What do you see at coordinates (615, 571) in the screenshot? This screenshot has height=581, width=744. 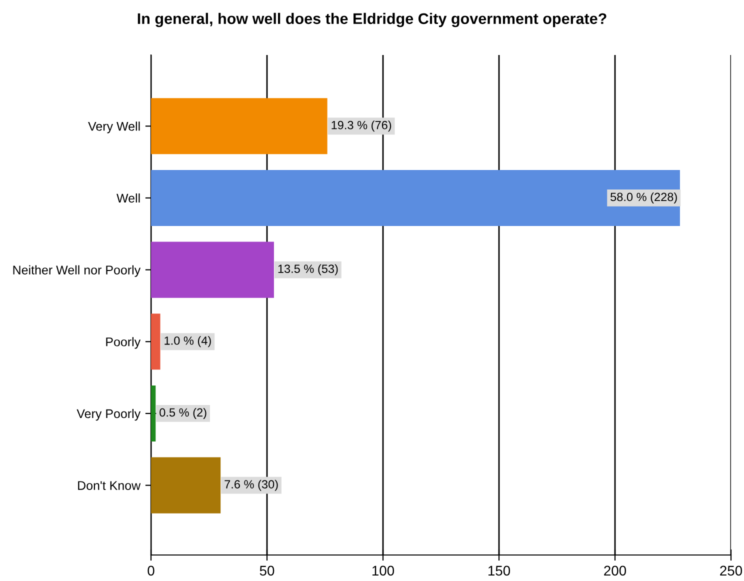 I see `x-tick-label: 200` at bounding box center [615, 571].